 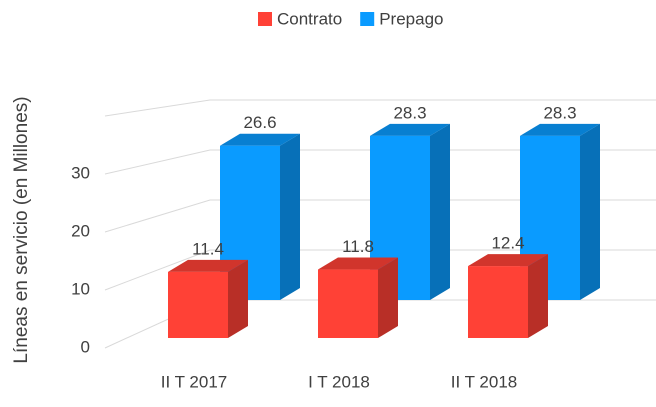 What do you see at coordinates (484, 381) in the screenshot?
I see `x-tick-label: II T 2018` at bounding box center [484, 381].